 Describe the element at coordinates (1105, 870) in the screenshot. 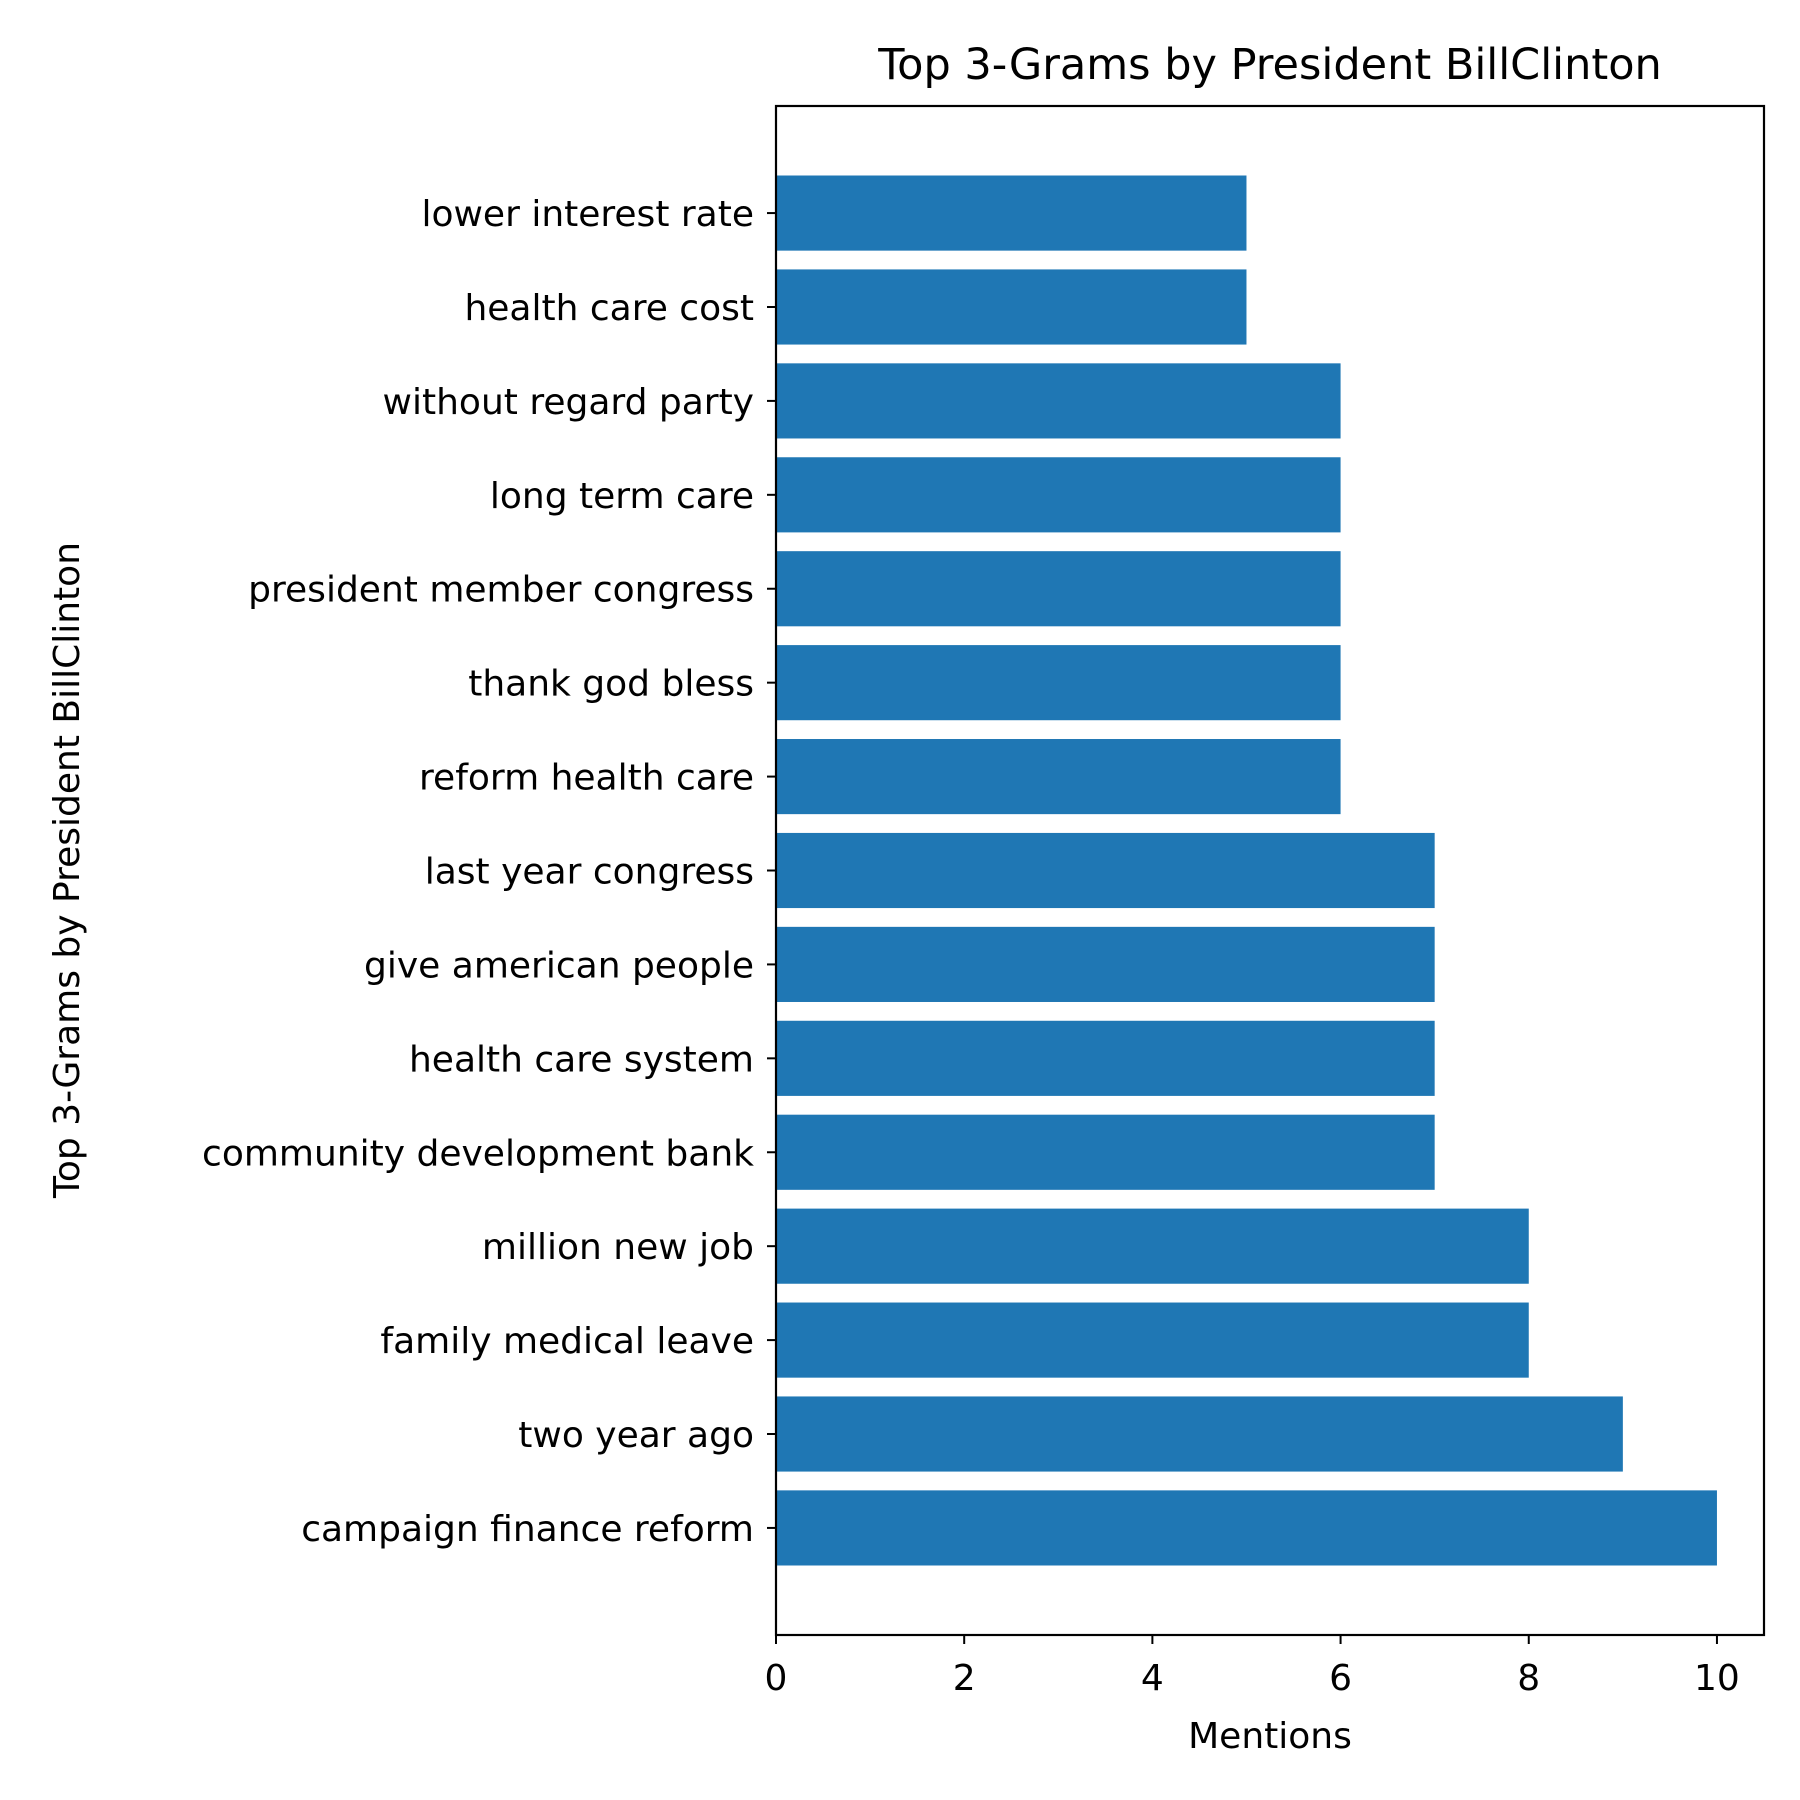

I see `bar-last-year-congress` at that location.